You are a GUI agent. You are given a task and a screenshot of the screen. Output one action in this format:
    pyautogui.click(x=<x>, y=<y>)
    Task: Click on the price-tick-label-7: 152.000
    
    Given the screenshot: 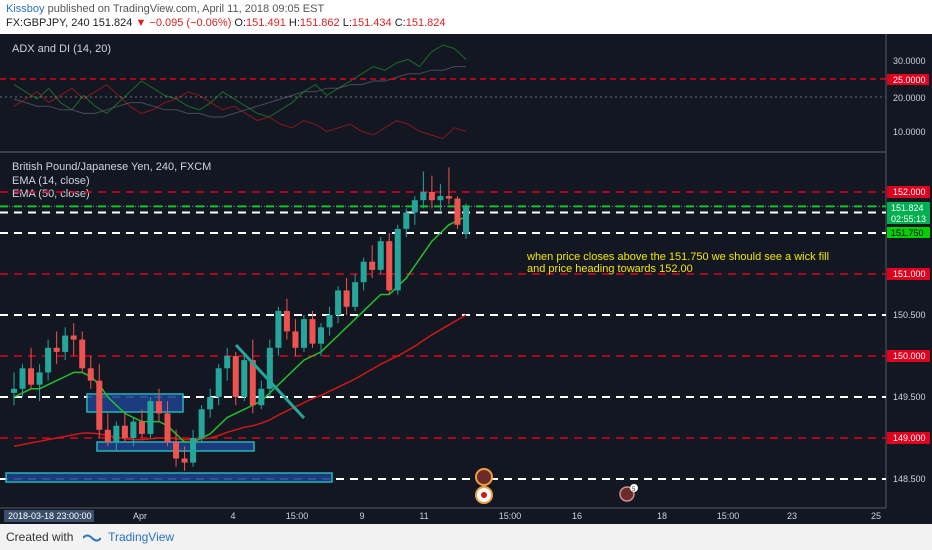 What is the action you would take?
    pyautogui.click(x=909, y=192)
    